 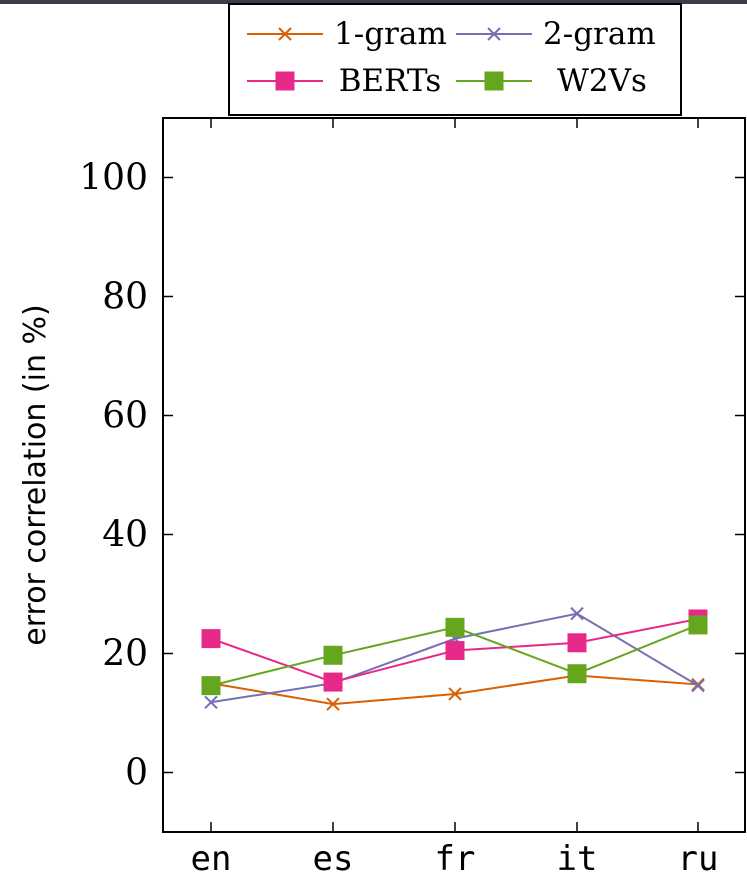 What do you see at coordinates (125, 535) in the screenshot?
I see `y-tick-label: 40` at bounding box center [125, 535].